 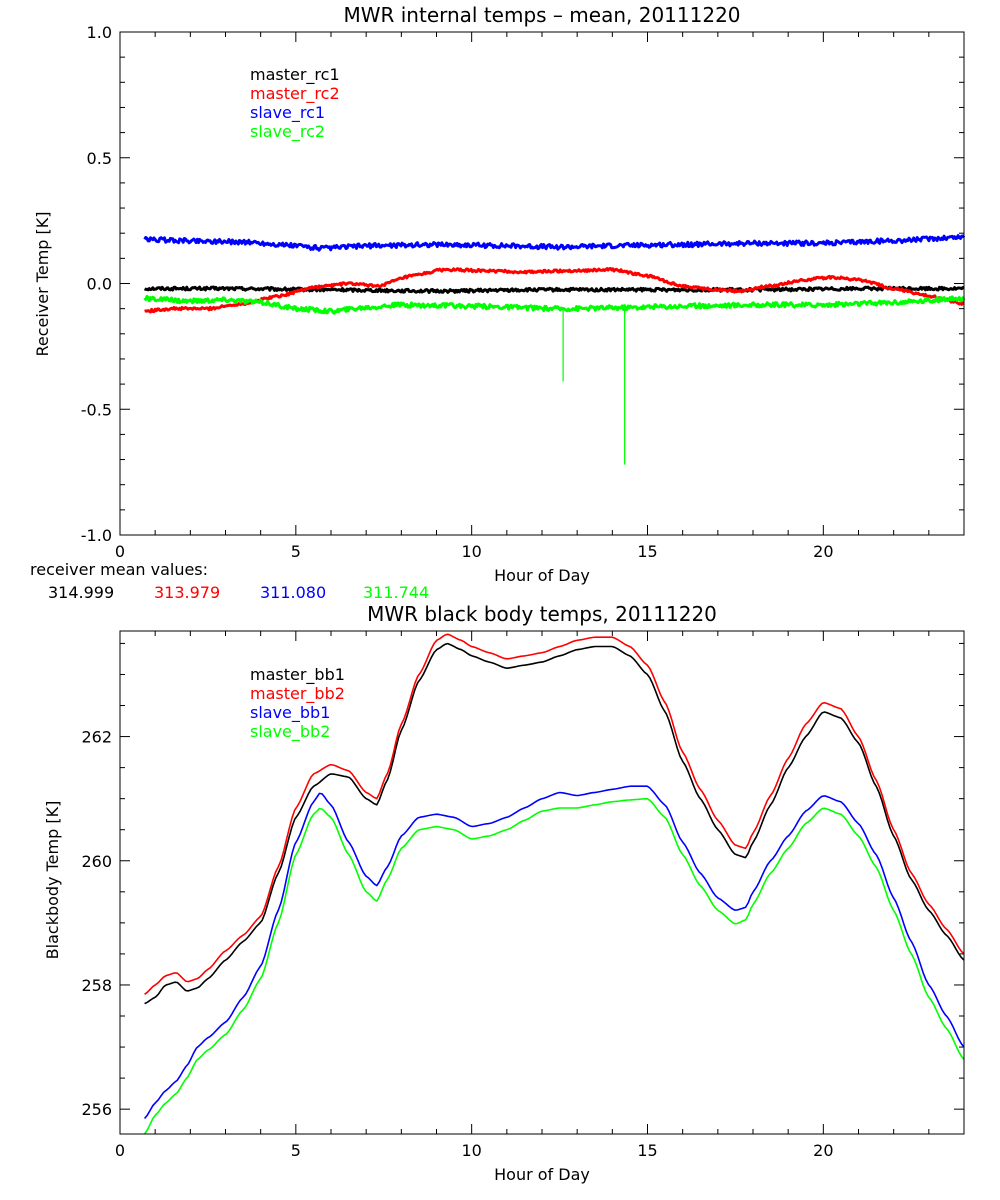 I want to click on blackbody-x-axis-label: Hour of Day, so click(x=542, y=1174).